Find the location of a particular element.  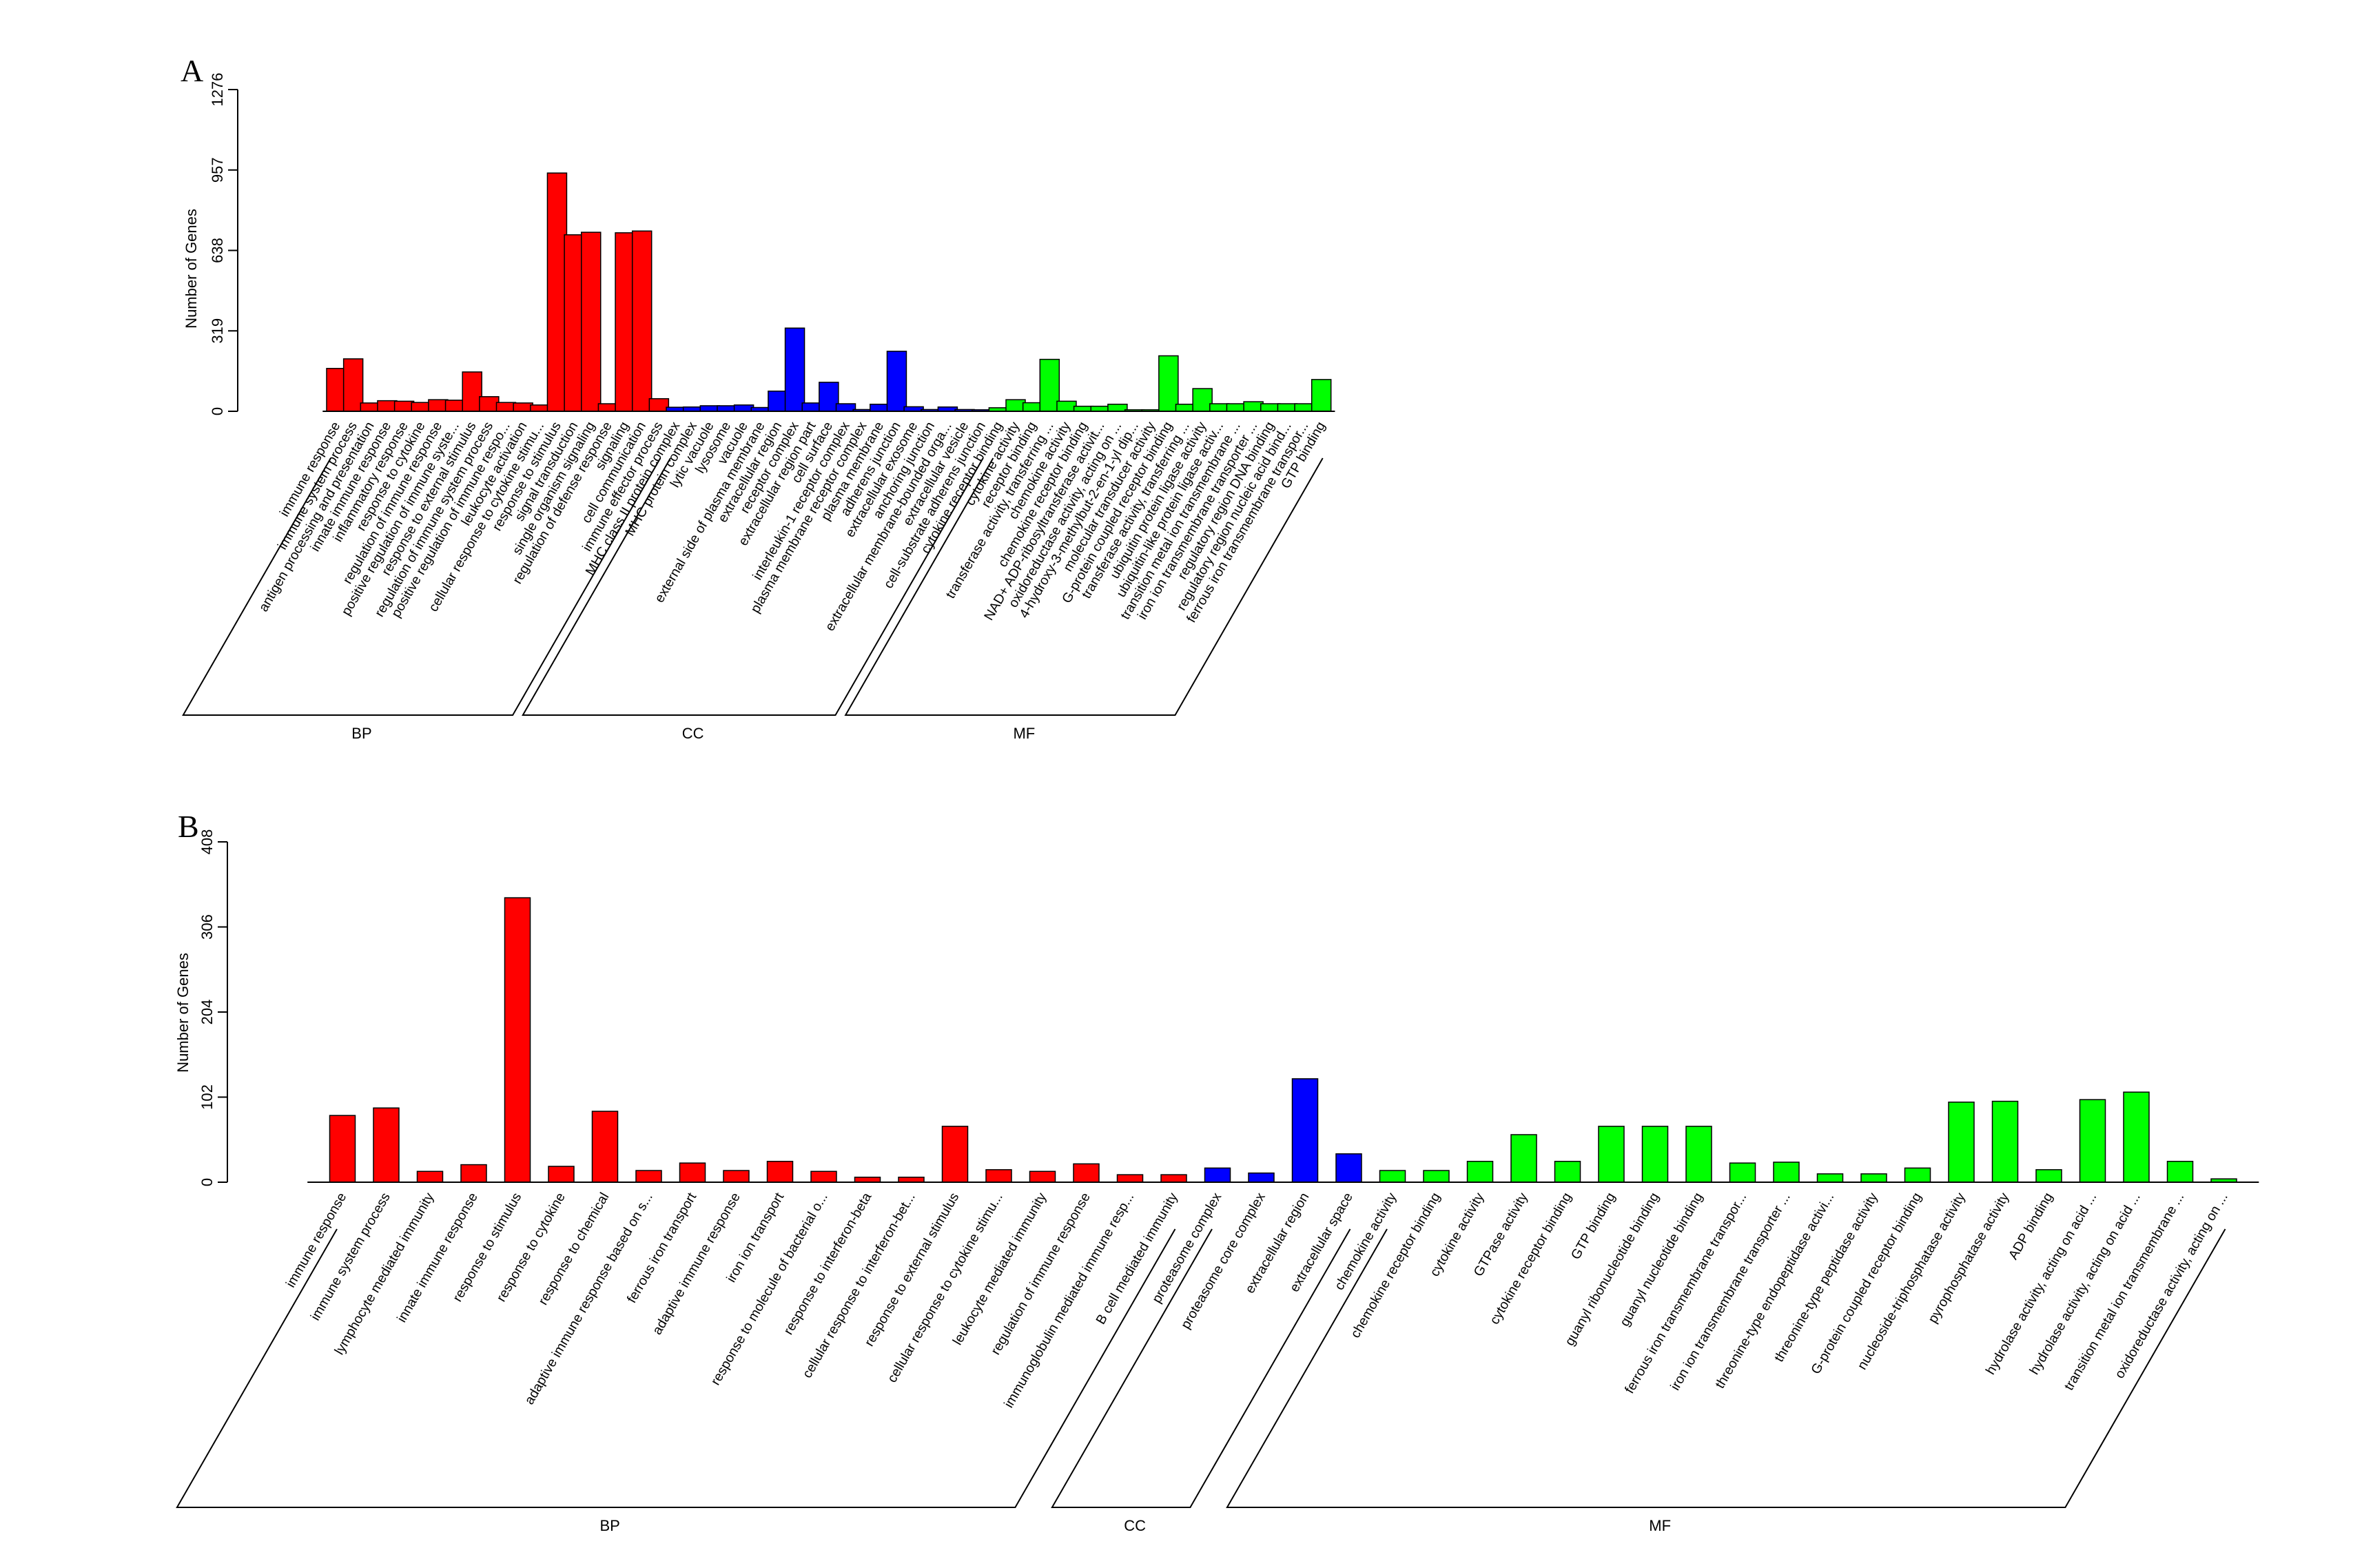

panel-b-y-tick-label: 0 is located at coordinates (207, 1182).